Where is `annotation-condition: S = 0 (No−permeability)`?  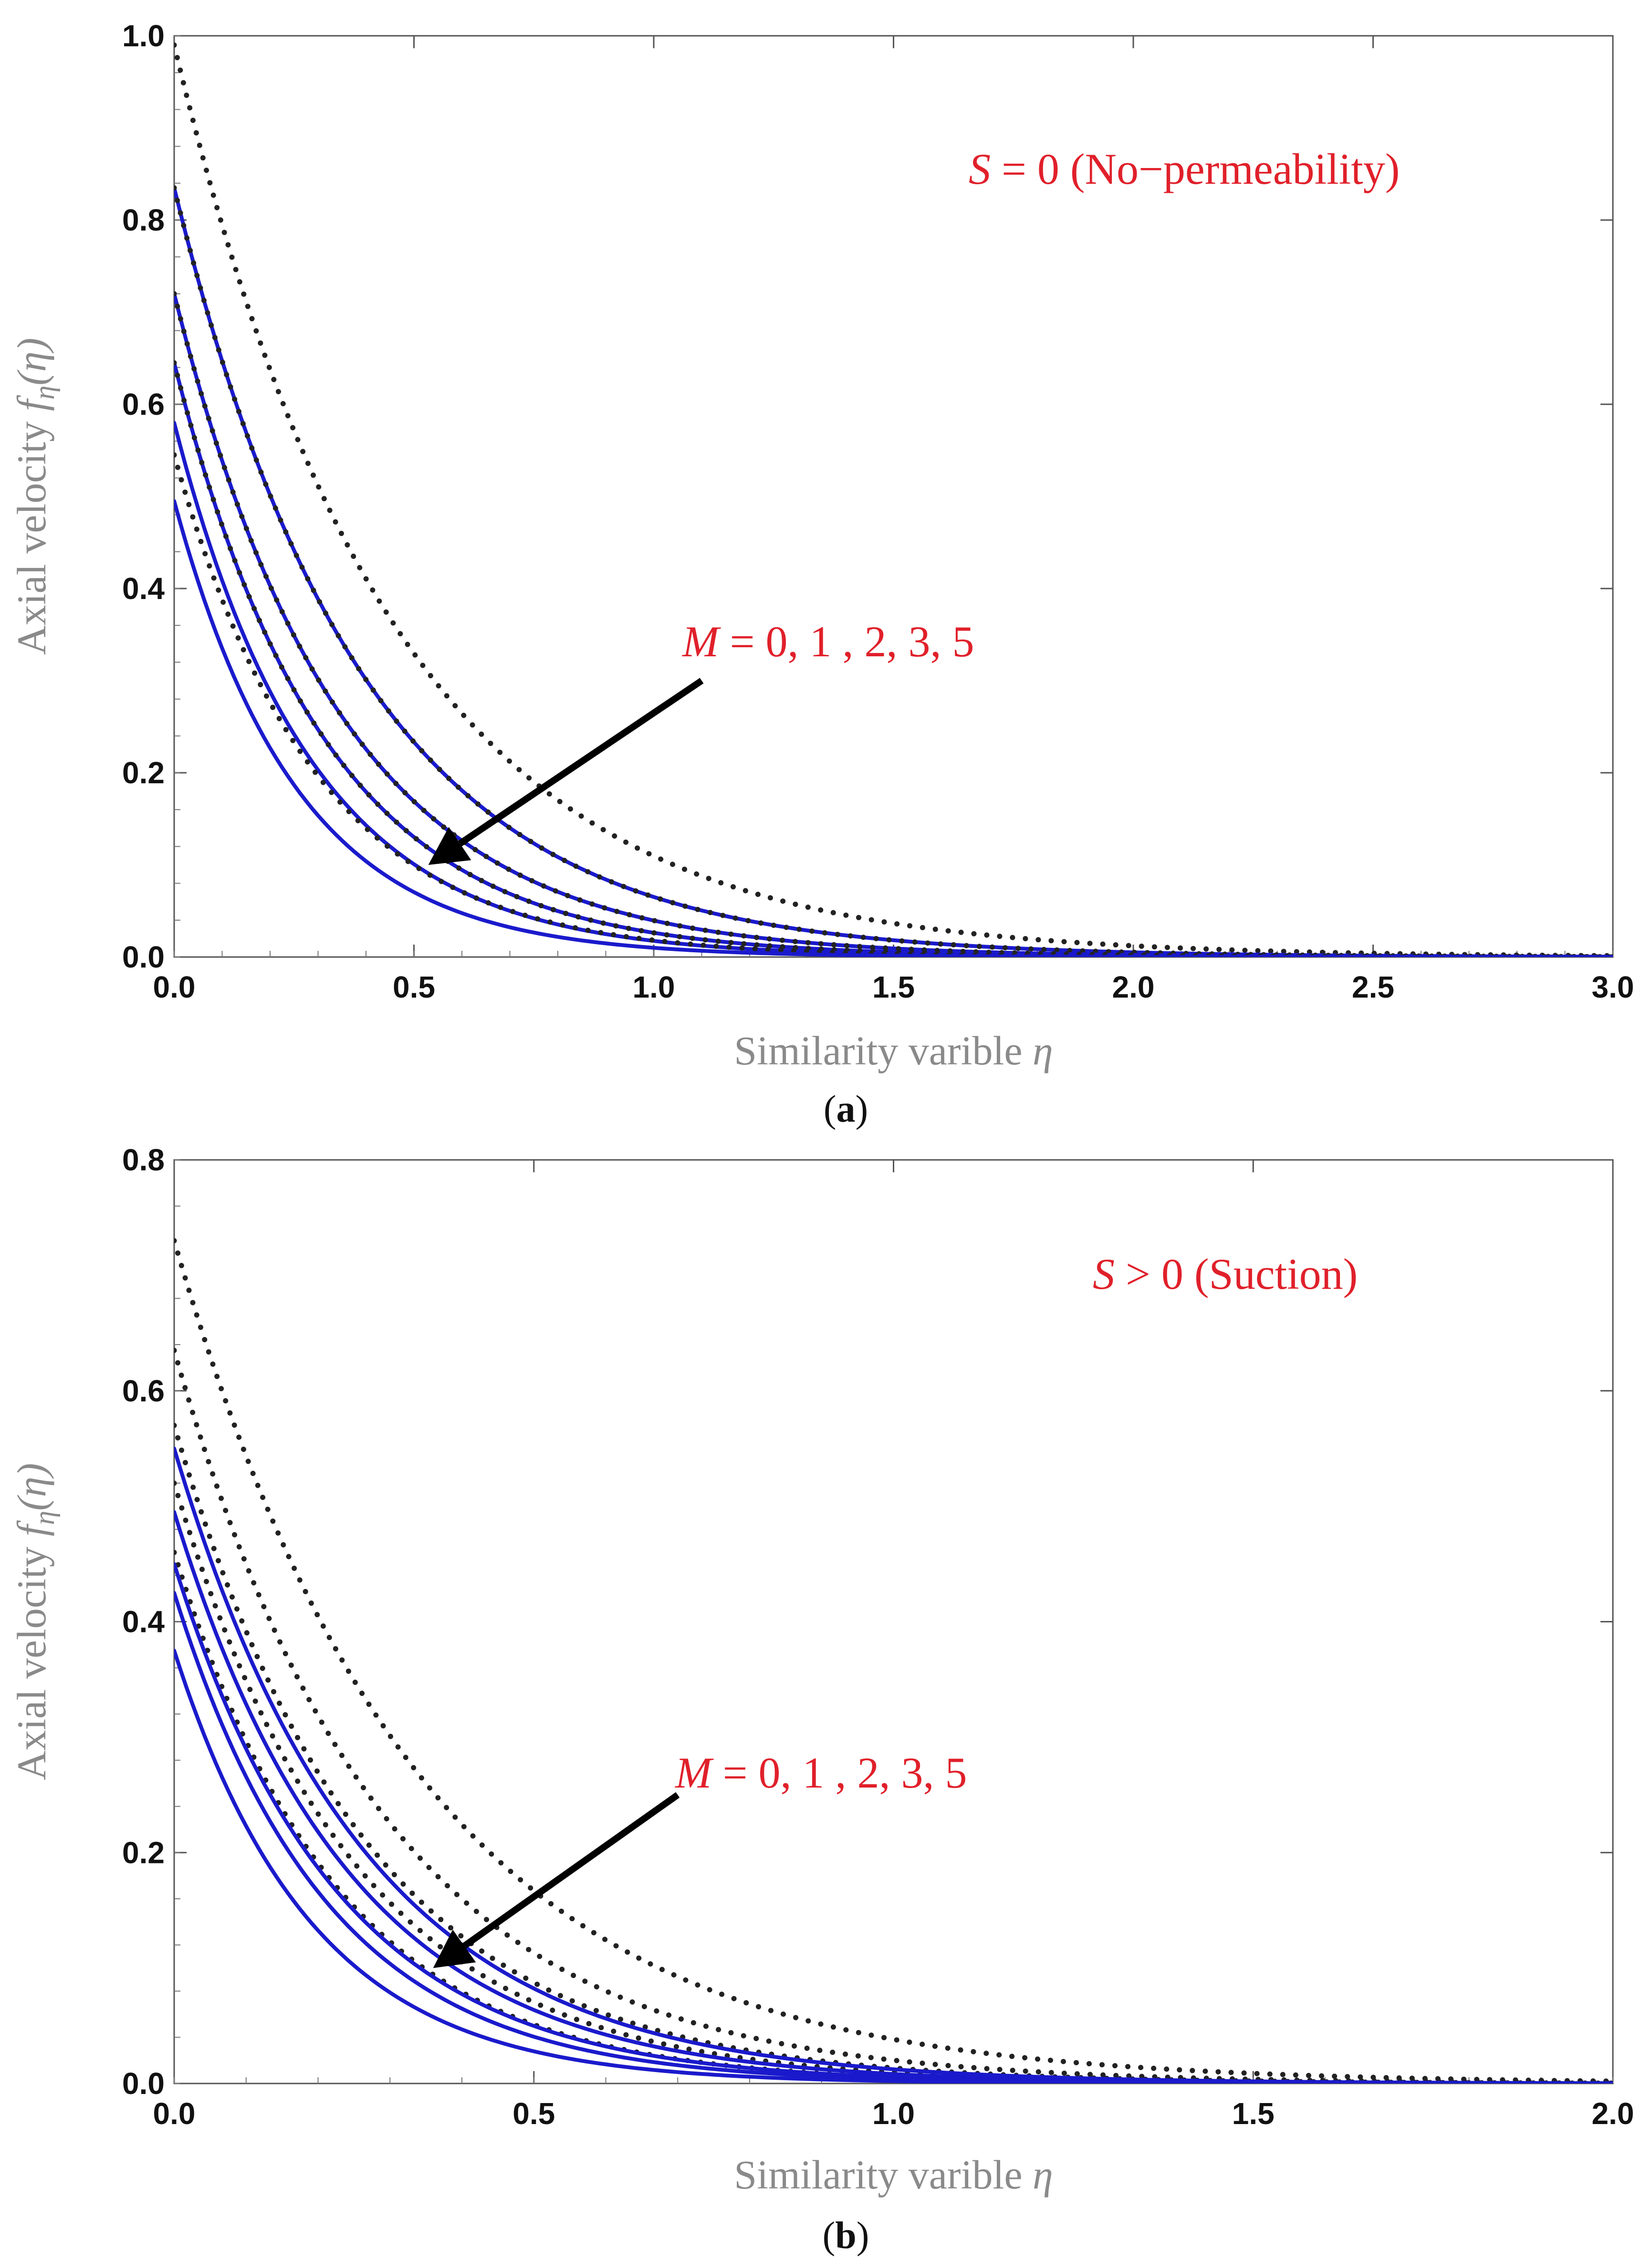 annotation-condition: S = 0 (No−permeability) is located at coordinates (1184, 169).